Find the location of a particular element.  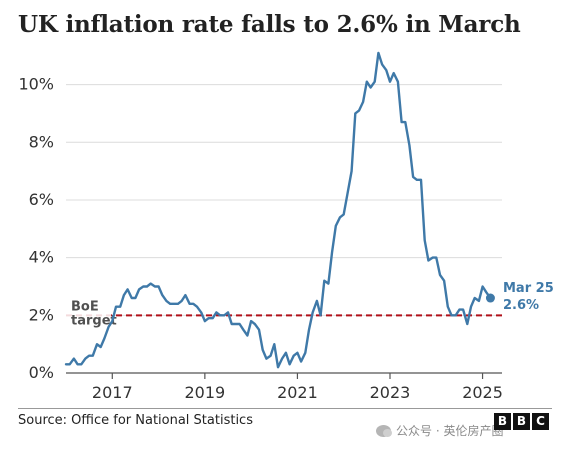

wechat-icon is located at coordinates (384, 430).